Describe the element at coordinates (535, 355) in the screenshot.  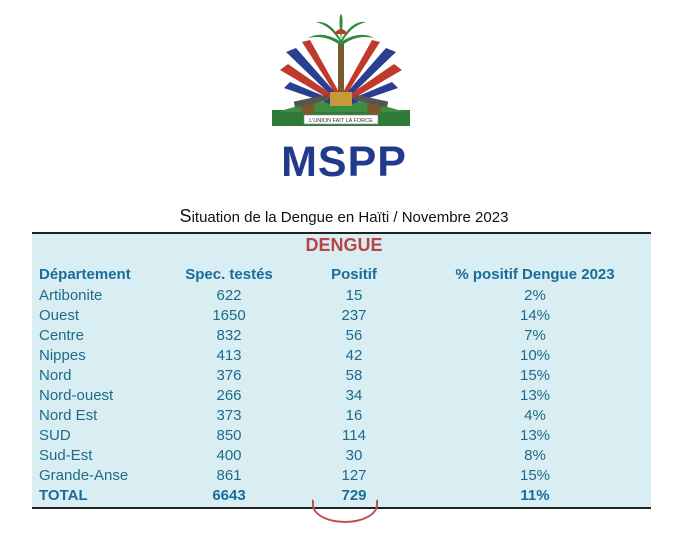
I see `cell-percent: 10%` at that location.